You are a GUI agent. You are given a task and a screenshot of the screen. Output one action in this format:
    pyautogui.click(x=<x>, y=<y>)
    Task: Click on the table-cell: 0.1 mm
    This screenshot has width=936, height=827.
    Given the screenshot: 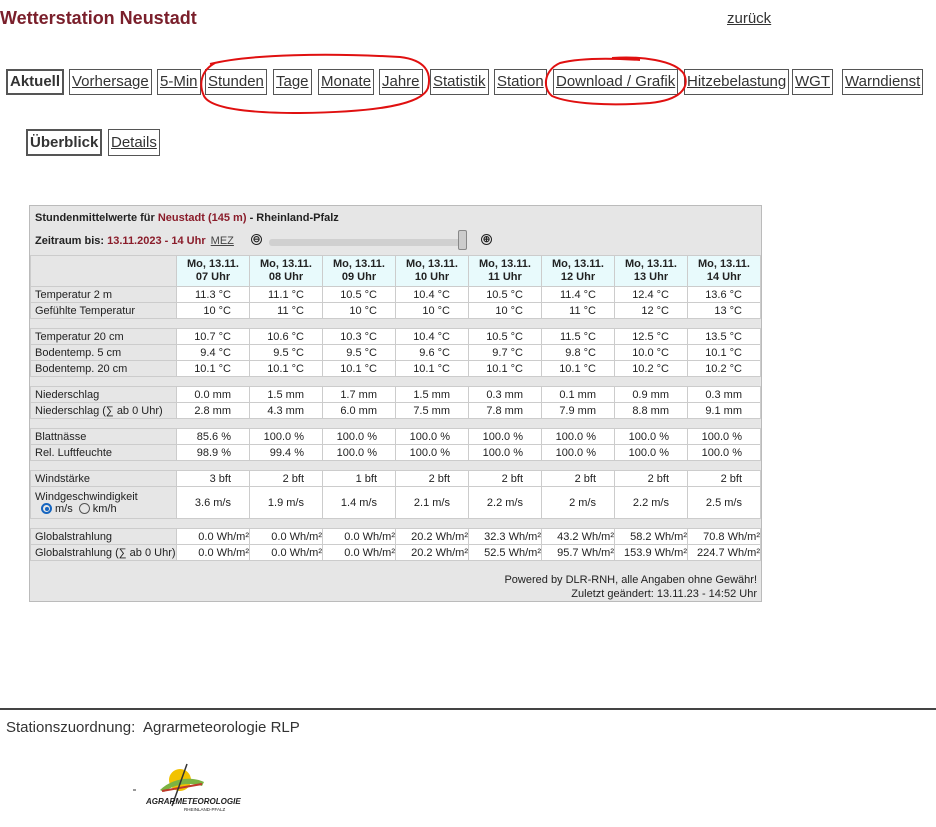 What is the action you would take?
    pyautogui.click(x=578, y=394)
    